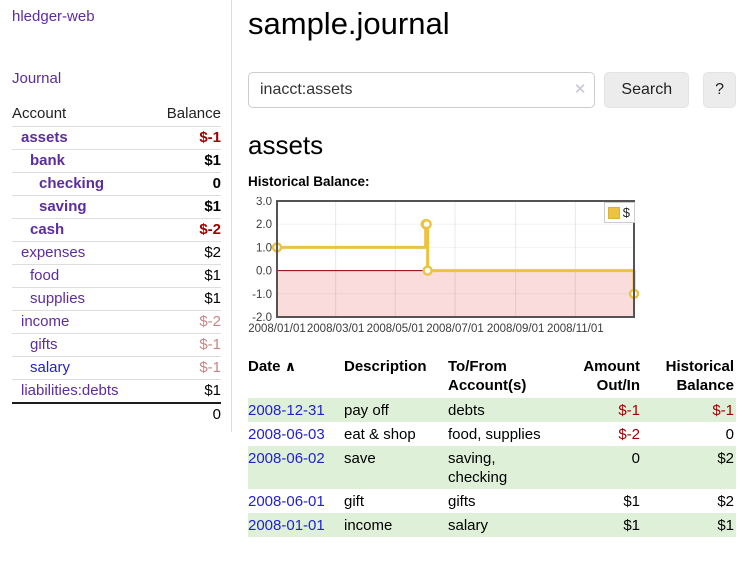 The width and height of the screenshot is (742, 582). I want to click on sort-asc-icon: ∧, so click(290, 366).